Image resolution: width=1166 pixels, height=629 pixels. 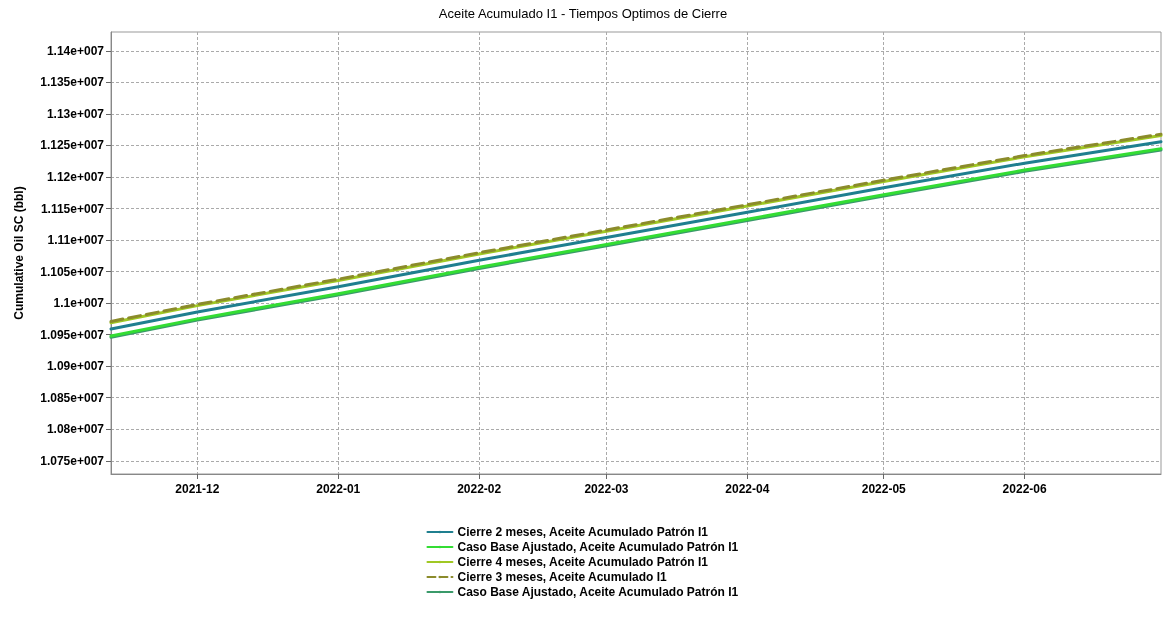 What do you see at coordinates (72, 208) in the screenshot?
I see `y-tick-label: 1.115e+007` at bounding box center [72, 208].